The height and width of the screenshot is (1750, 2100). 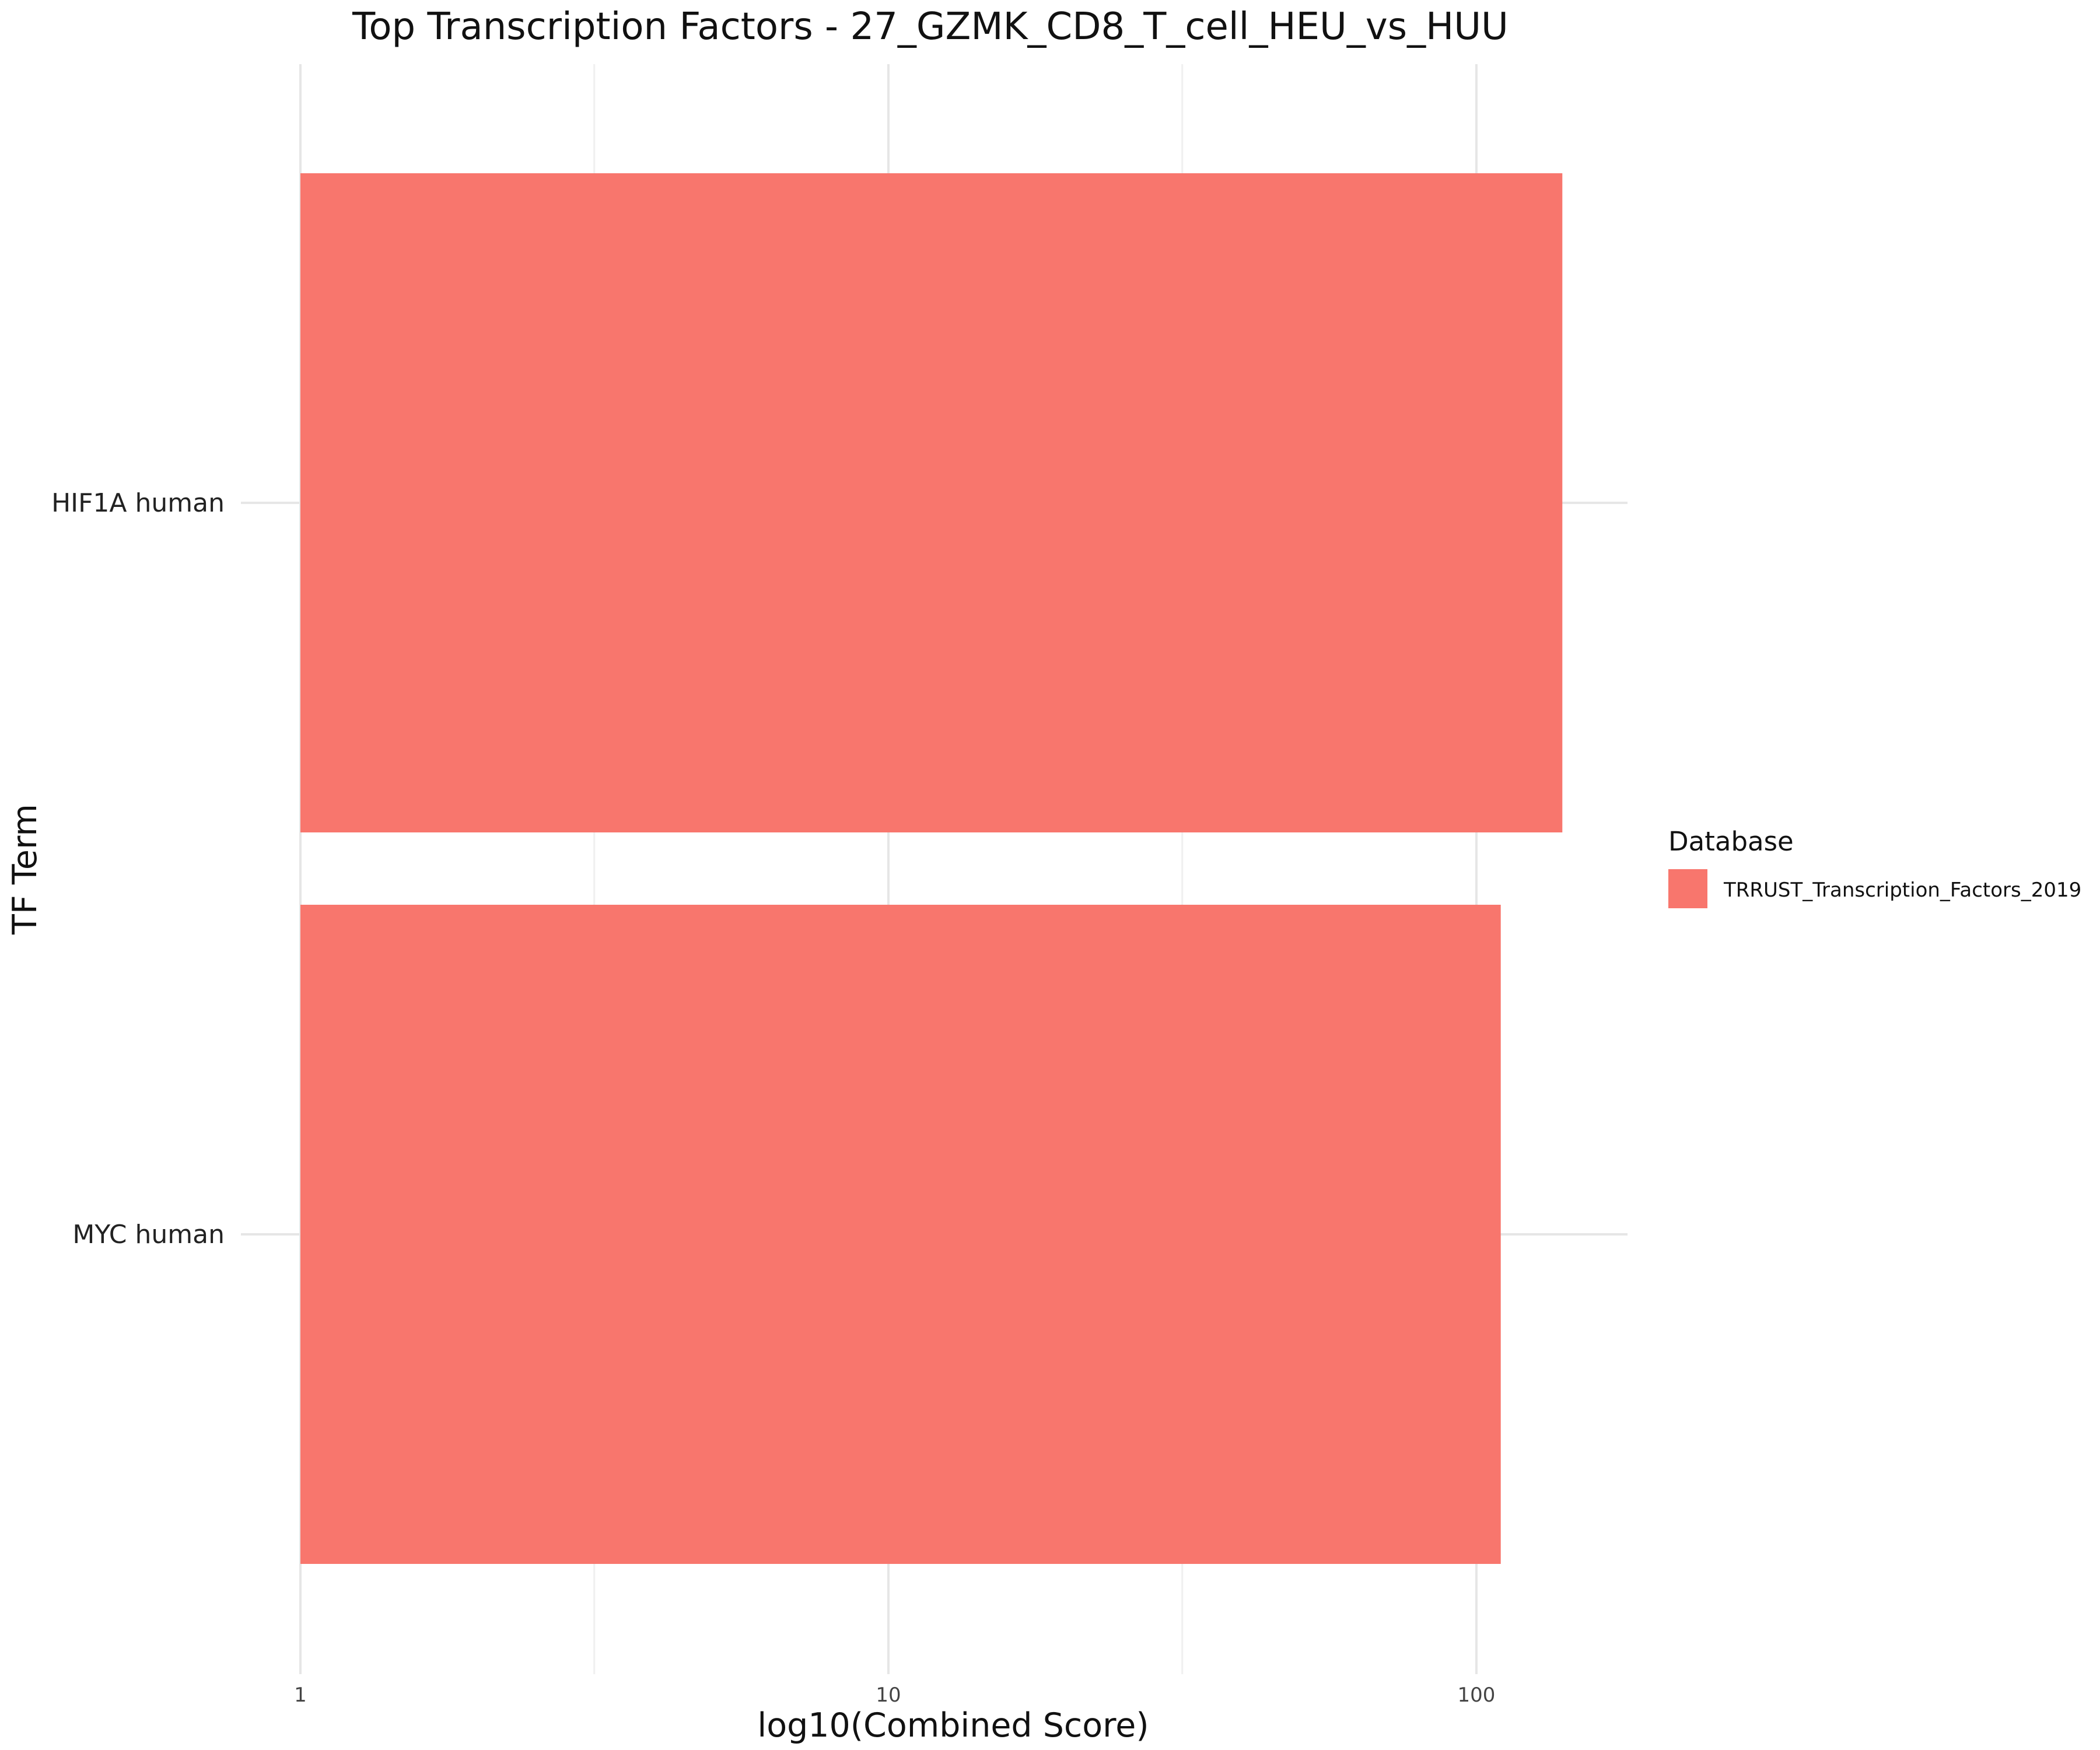 I want to click on x-axis-ticks: 1 10 100, so click(x=894, y=1695).